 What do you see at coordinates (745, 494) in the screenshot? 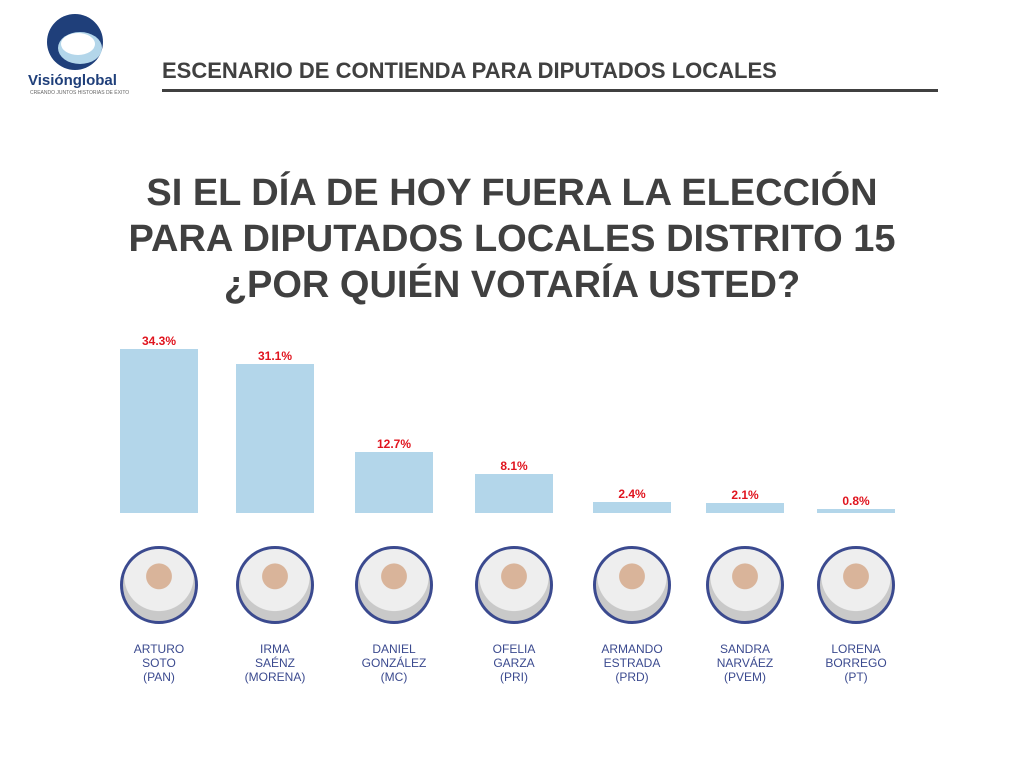
I see `value-label: 2.1%` at bounding box center [745, 494].